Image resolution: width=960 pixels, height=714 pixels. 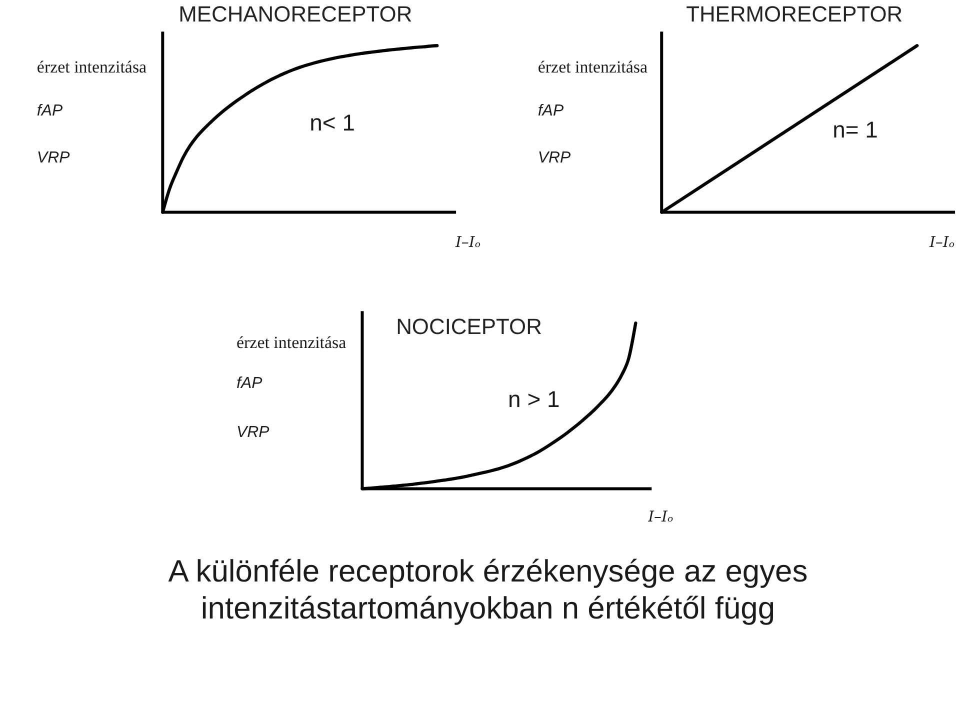 What do you see at coordinates (488, 590) in the screenshot?
I see `text: A különféle receptorok érzékenysége az egyes intenzitástartományokban n értékétől függ` at bounding box center [488, 590].